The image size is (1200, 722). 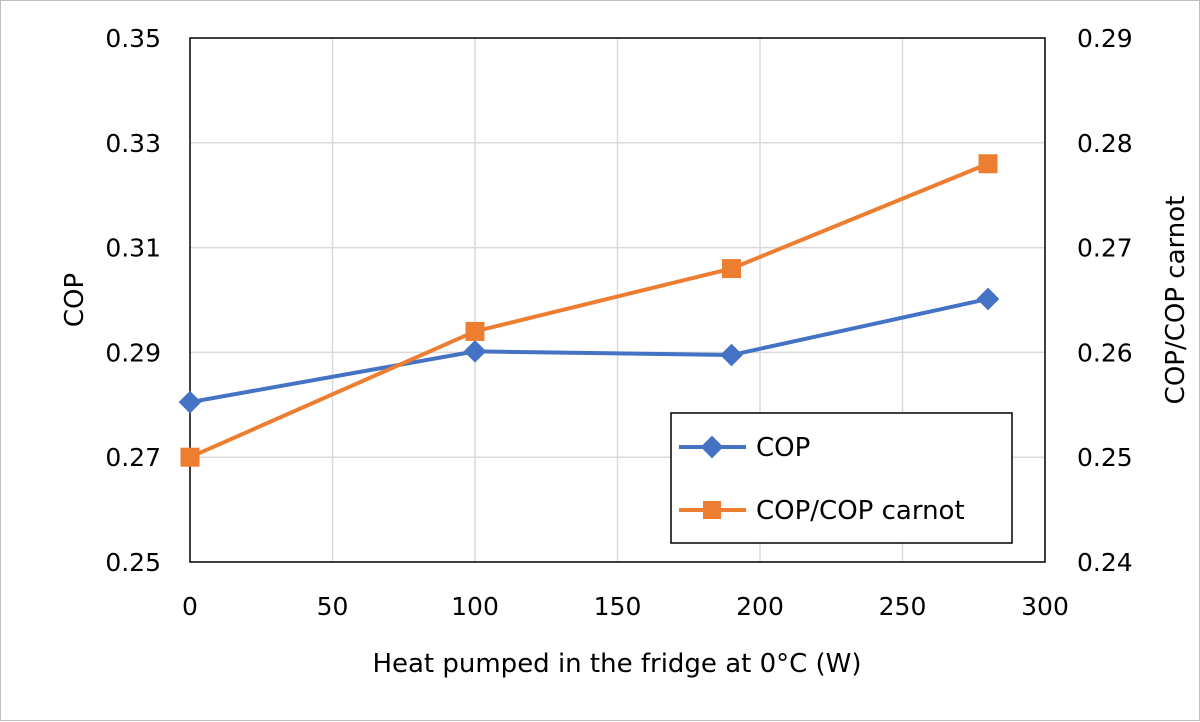 I want to click on legend-box, so click(x=841, y=478).